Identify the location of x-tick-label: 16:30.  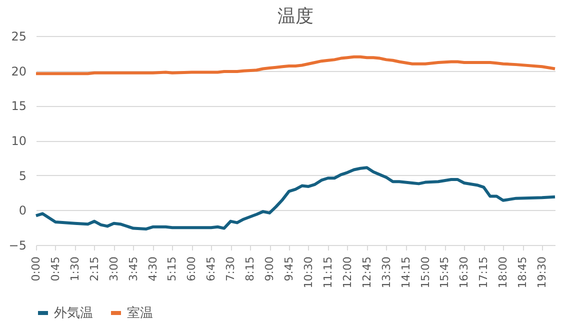
(464, 272).